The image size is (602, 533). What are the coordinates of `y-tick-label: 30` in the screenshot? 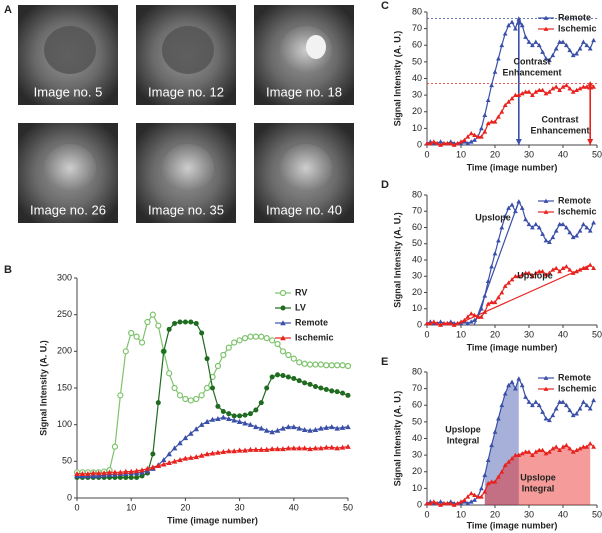 It's located at (417, 276).